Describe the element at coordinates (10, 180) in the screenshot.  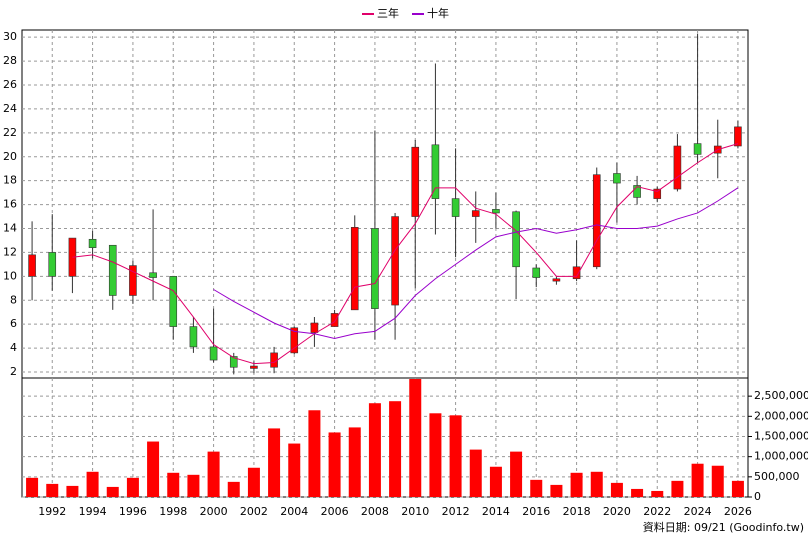
I see `y-tick-label: 18` at that location.